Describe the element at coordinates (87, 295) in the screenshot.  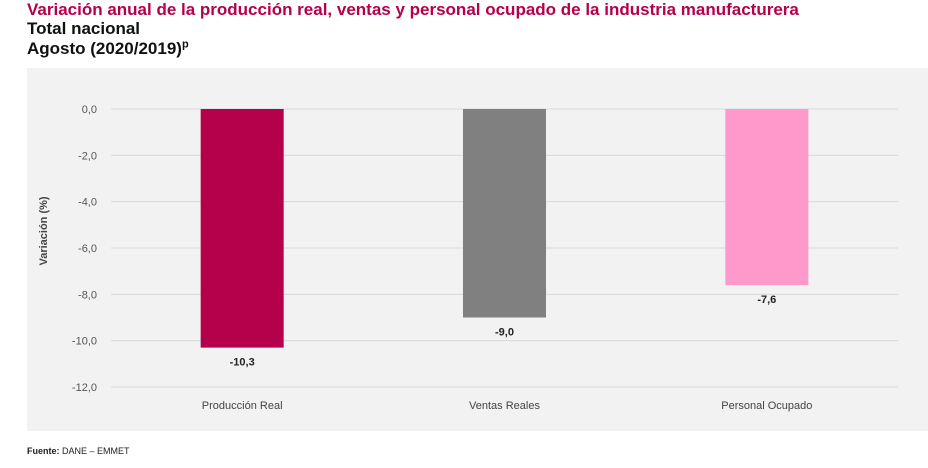
I see `y-tick-label: -8,0` at that location.